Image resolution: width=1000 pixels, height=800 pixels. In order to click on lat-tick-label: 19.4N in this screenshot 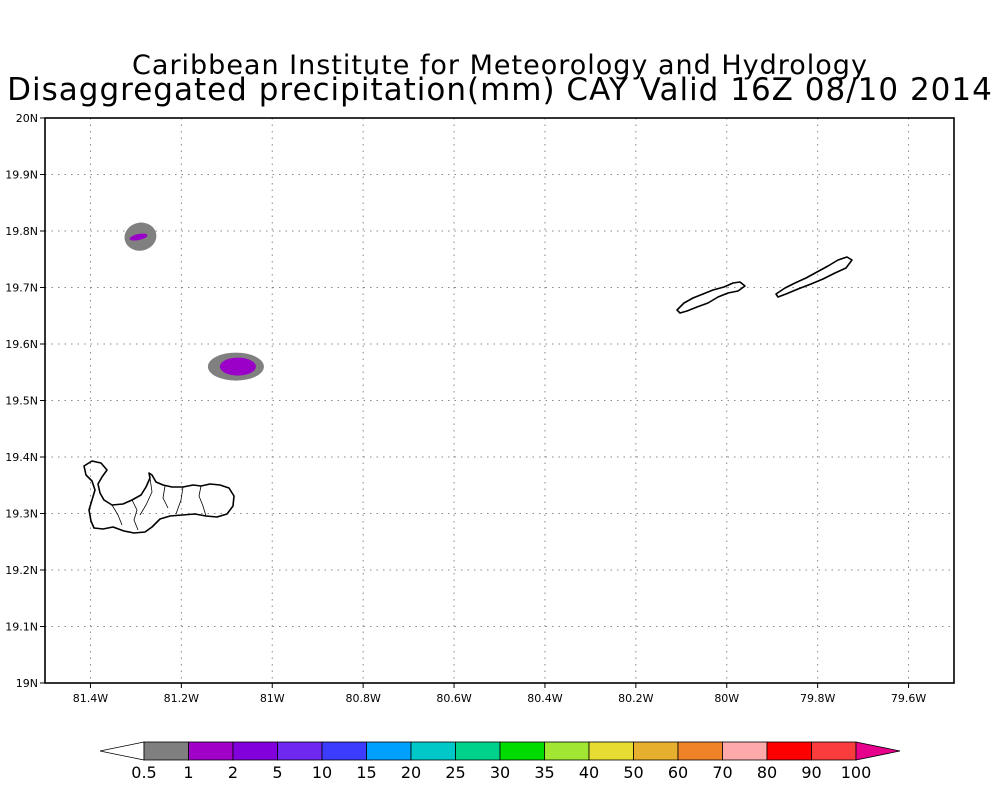, I will do `click(21, 457)`.